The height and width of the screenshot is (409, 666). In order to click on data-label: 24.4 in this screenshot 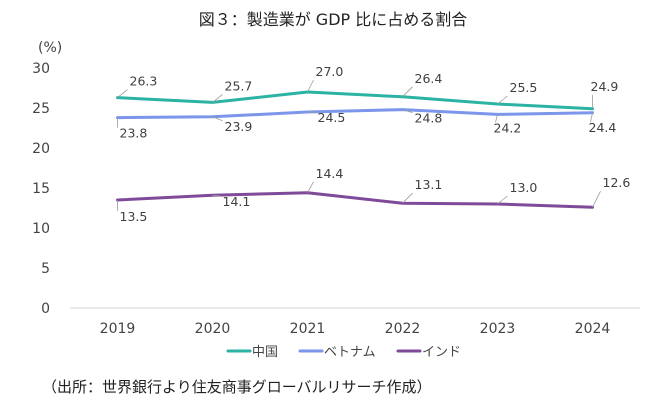, I will do `click(603, 127)`.